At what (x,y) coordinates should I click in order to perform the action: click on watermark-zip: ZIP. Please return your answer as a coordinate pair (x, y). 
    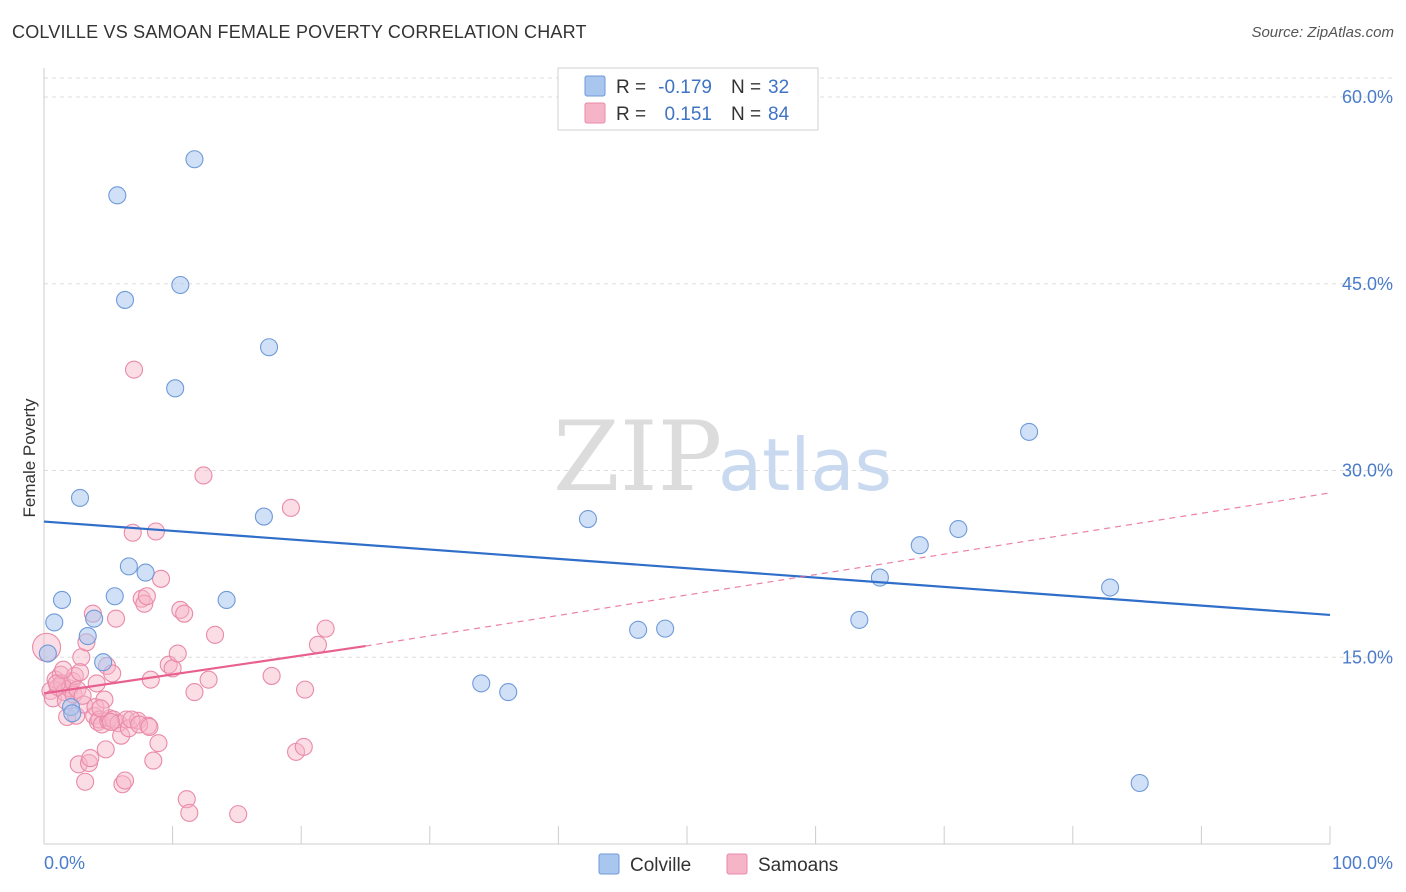
    Looking at the image, I should click on (637, 457).